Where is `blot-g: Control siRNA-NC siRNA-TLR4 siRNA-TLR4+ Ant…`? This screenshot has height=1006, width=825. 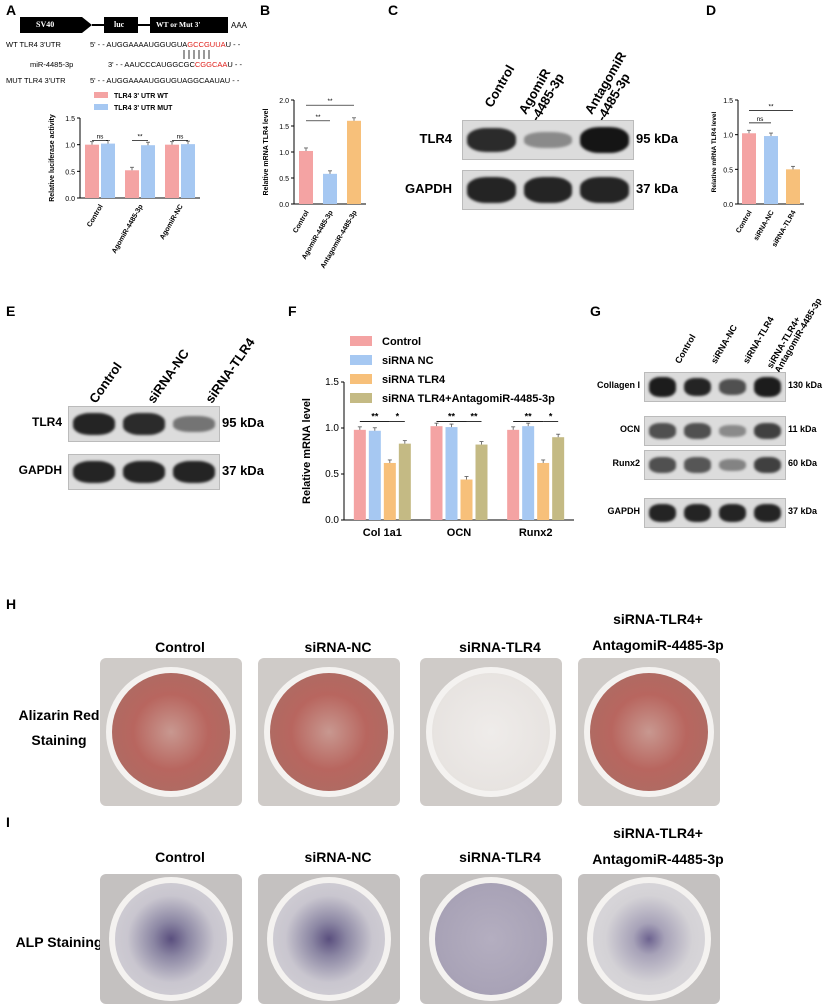 blot-g: Control siRNA-NC siRNA-TLR4 siRNA-TLR4+ Ant… is located at coordinates (707, 413).